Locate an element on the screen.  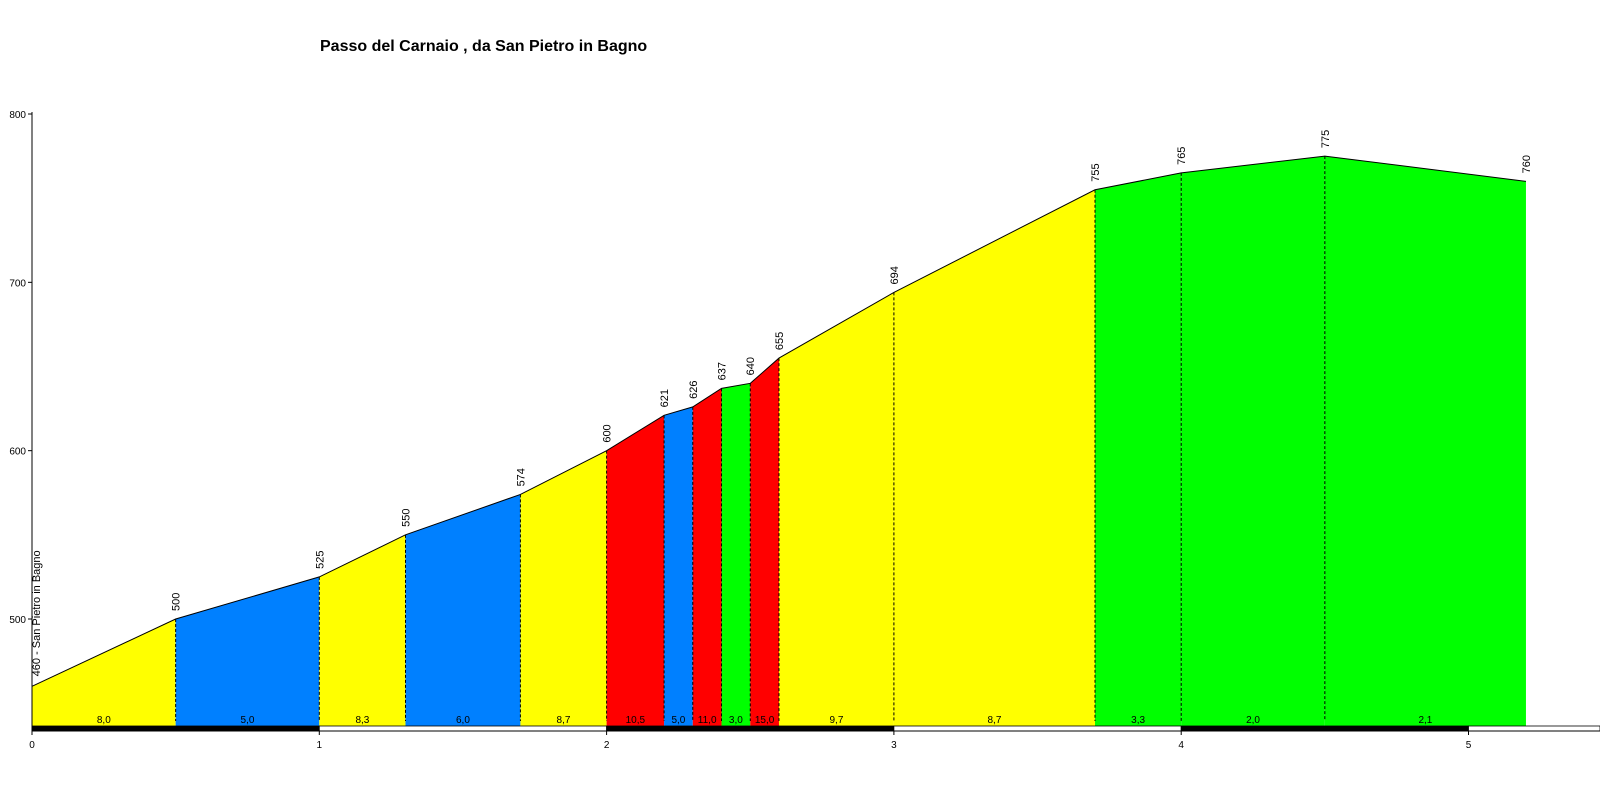
x-tick-label: 5 is located at coordinates (1469, 745).